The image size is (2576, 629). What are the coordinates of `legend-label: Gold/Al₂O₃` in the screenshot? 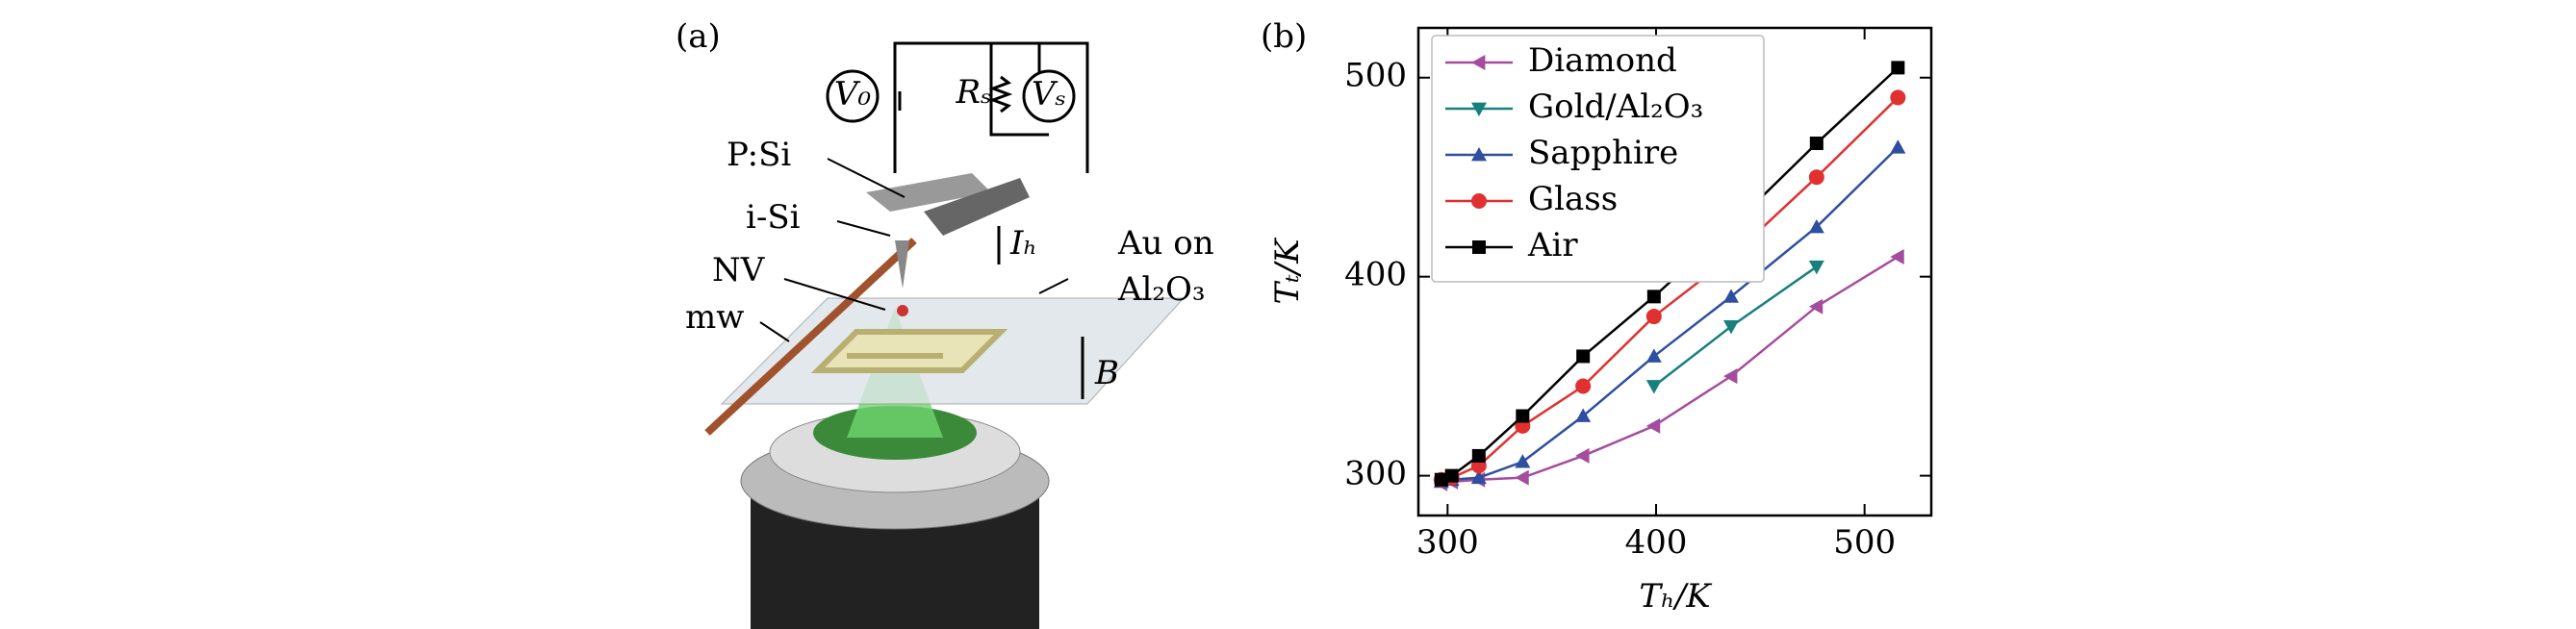 It's located at (1615, 107).